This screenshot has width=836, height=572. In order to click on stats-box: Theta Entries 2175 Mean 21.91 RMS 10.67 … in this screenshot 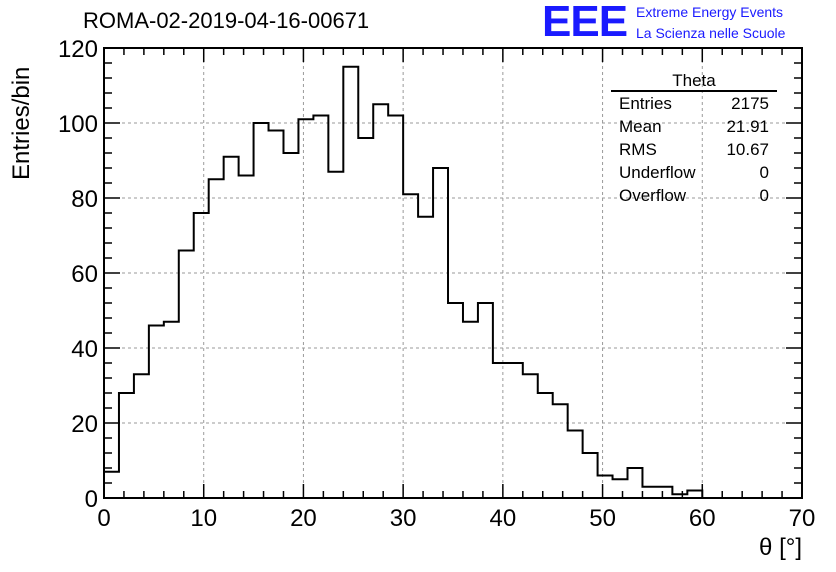, I will do `click(694, 139)`.